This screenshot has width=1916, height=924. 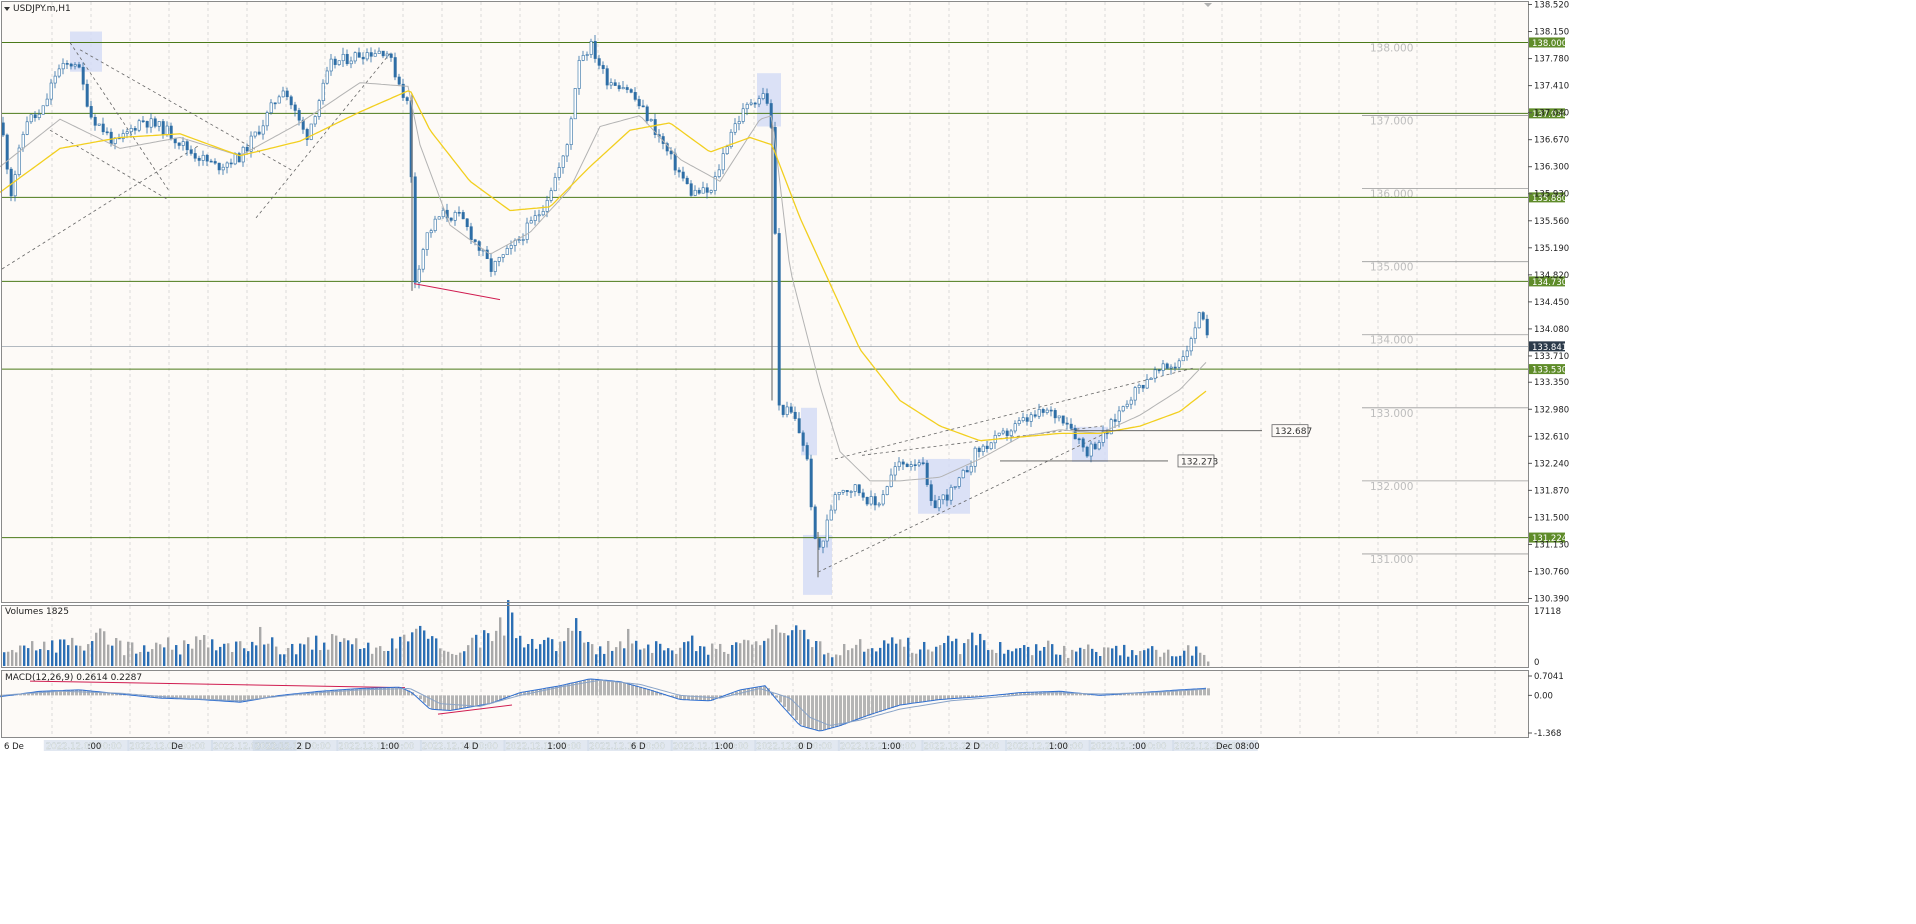 I want to click on level-price-text: 138.000, so click(x=1549, y=44).